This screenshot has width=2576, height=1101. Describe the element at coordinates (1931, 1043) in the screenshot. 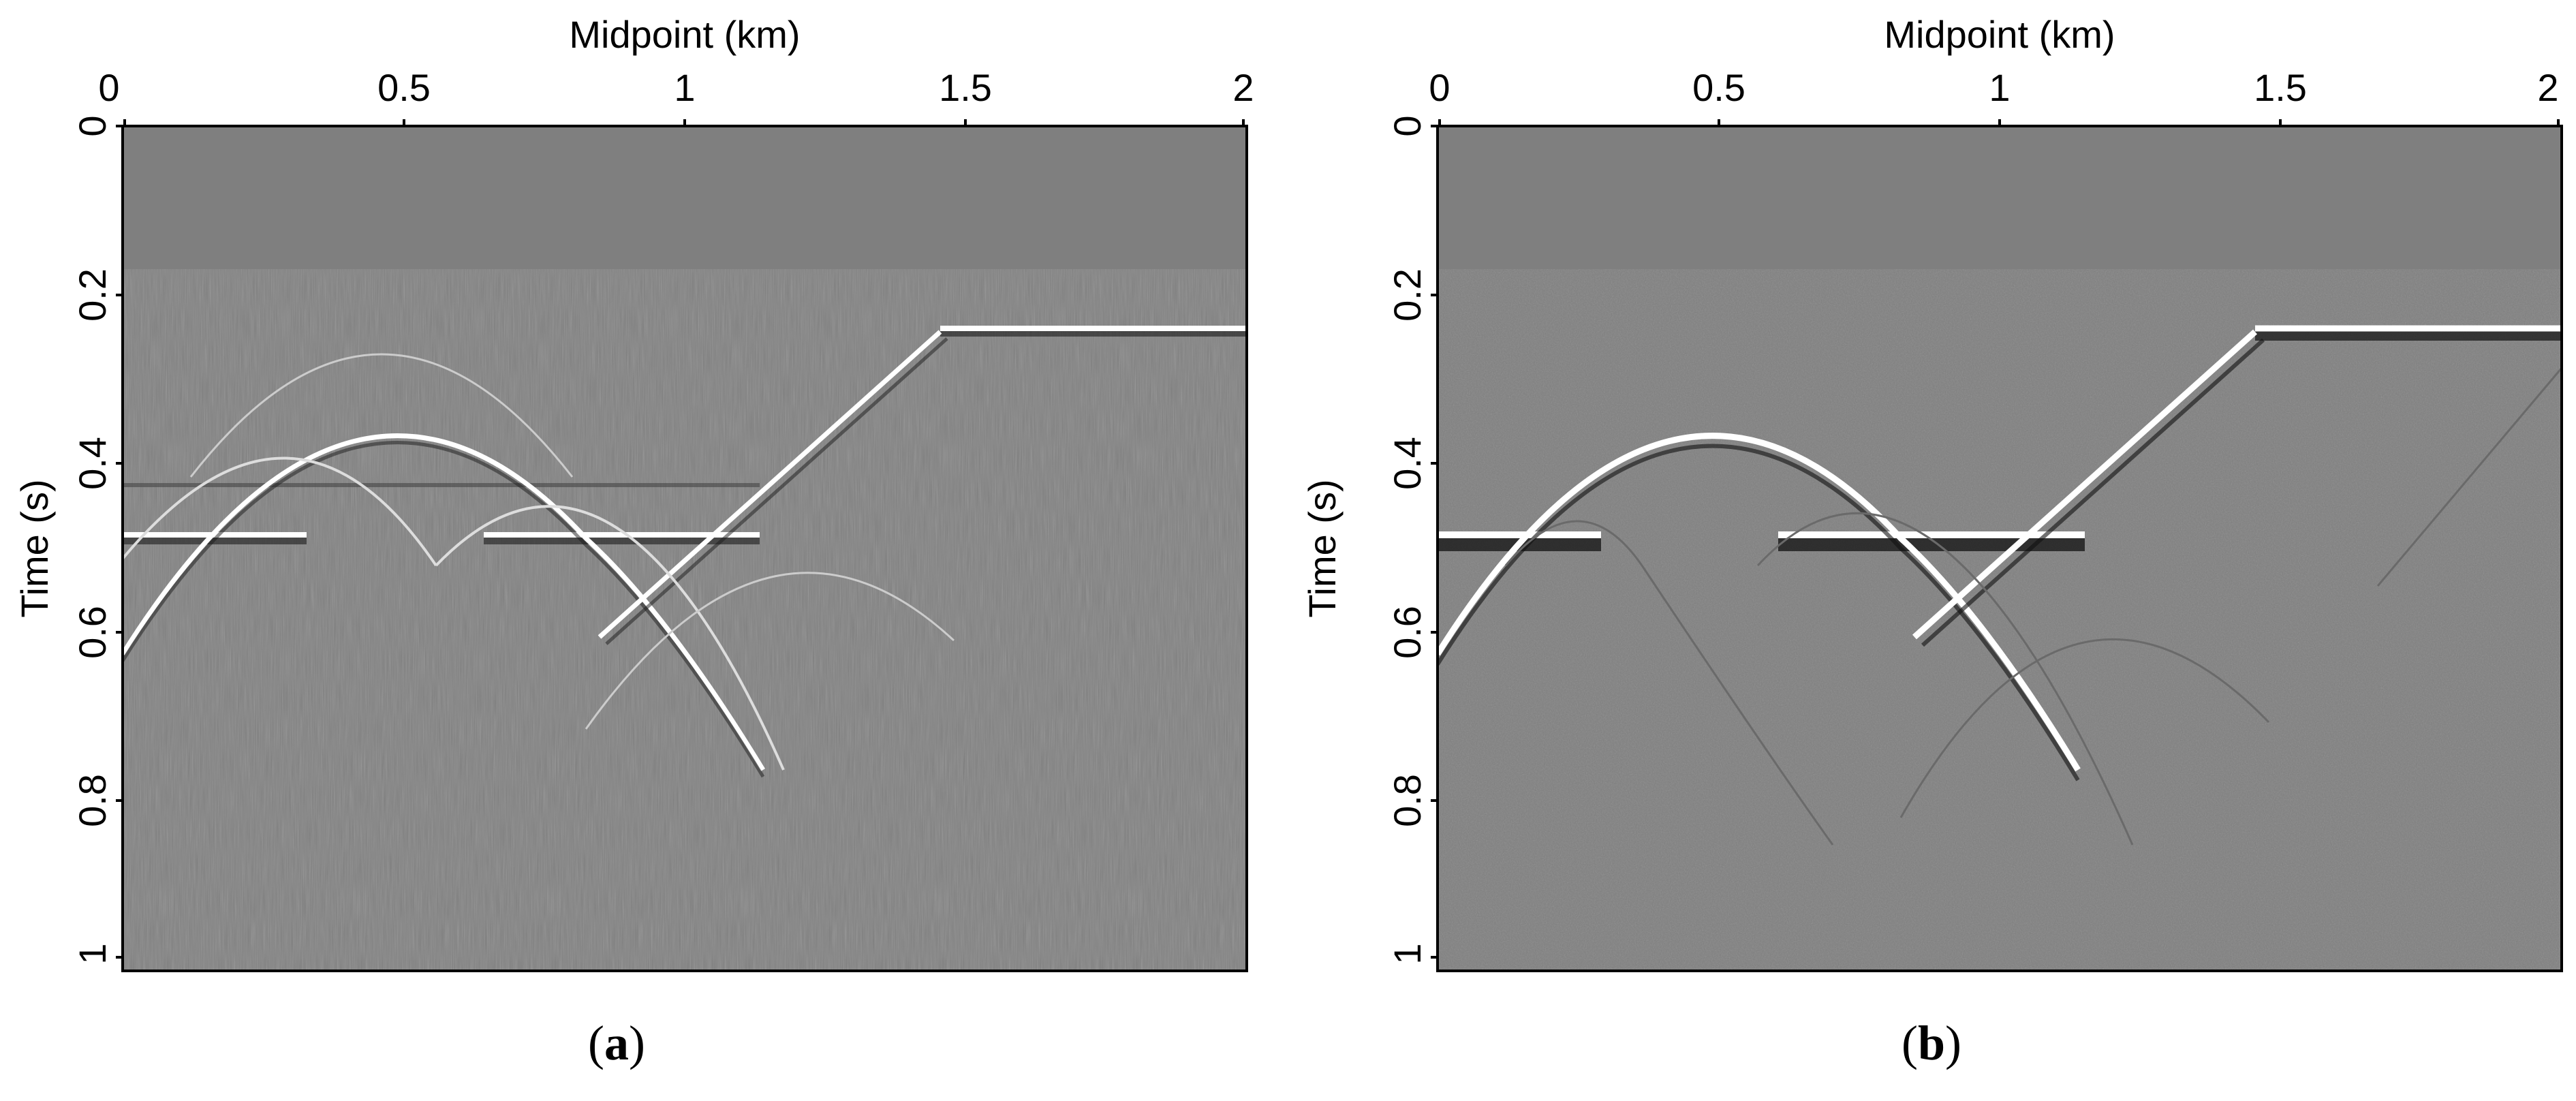

I see `caption-b: (b)` at that location.